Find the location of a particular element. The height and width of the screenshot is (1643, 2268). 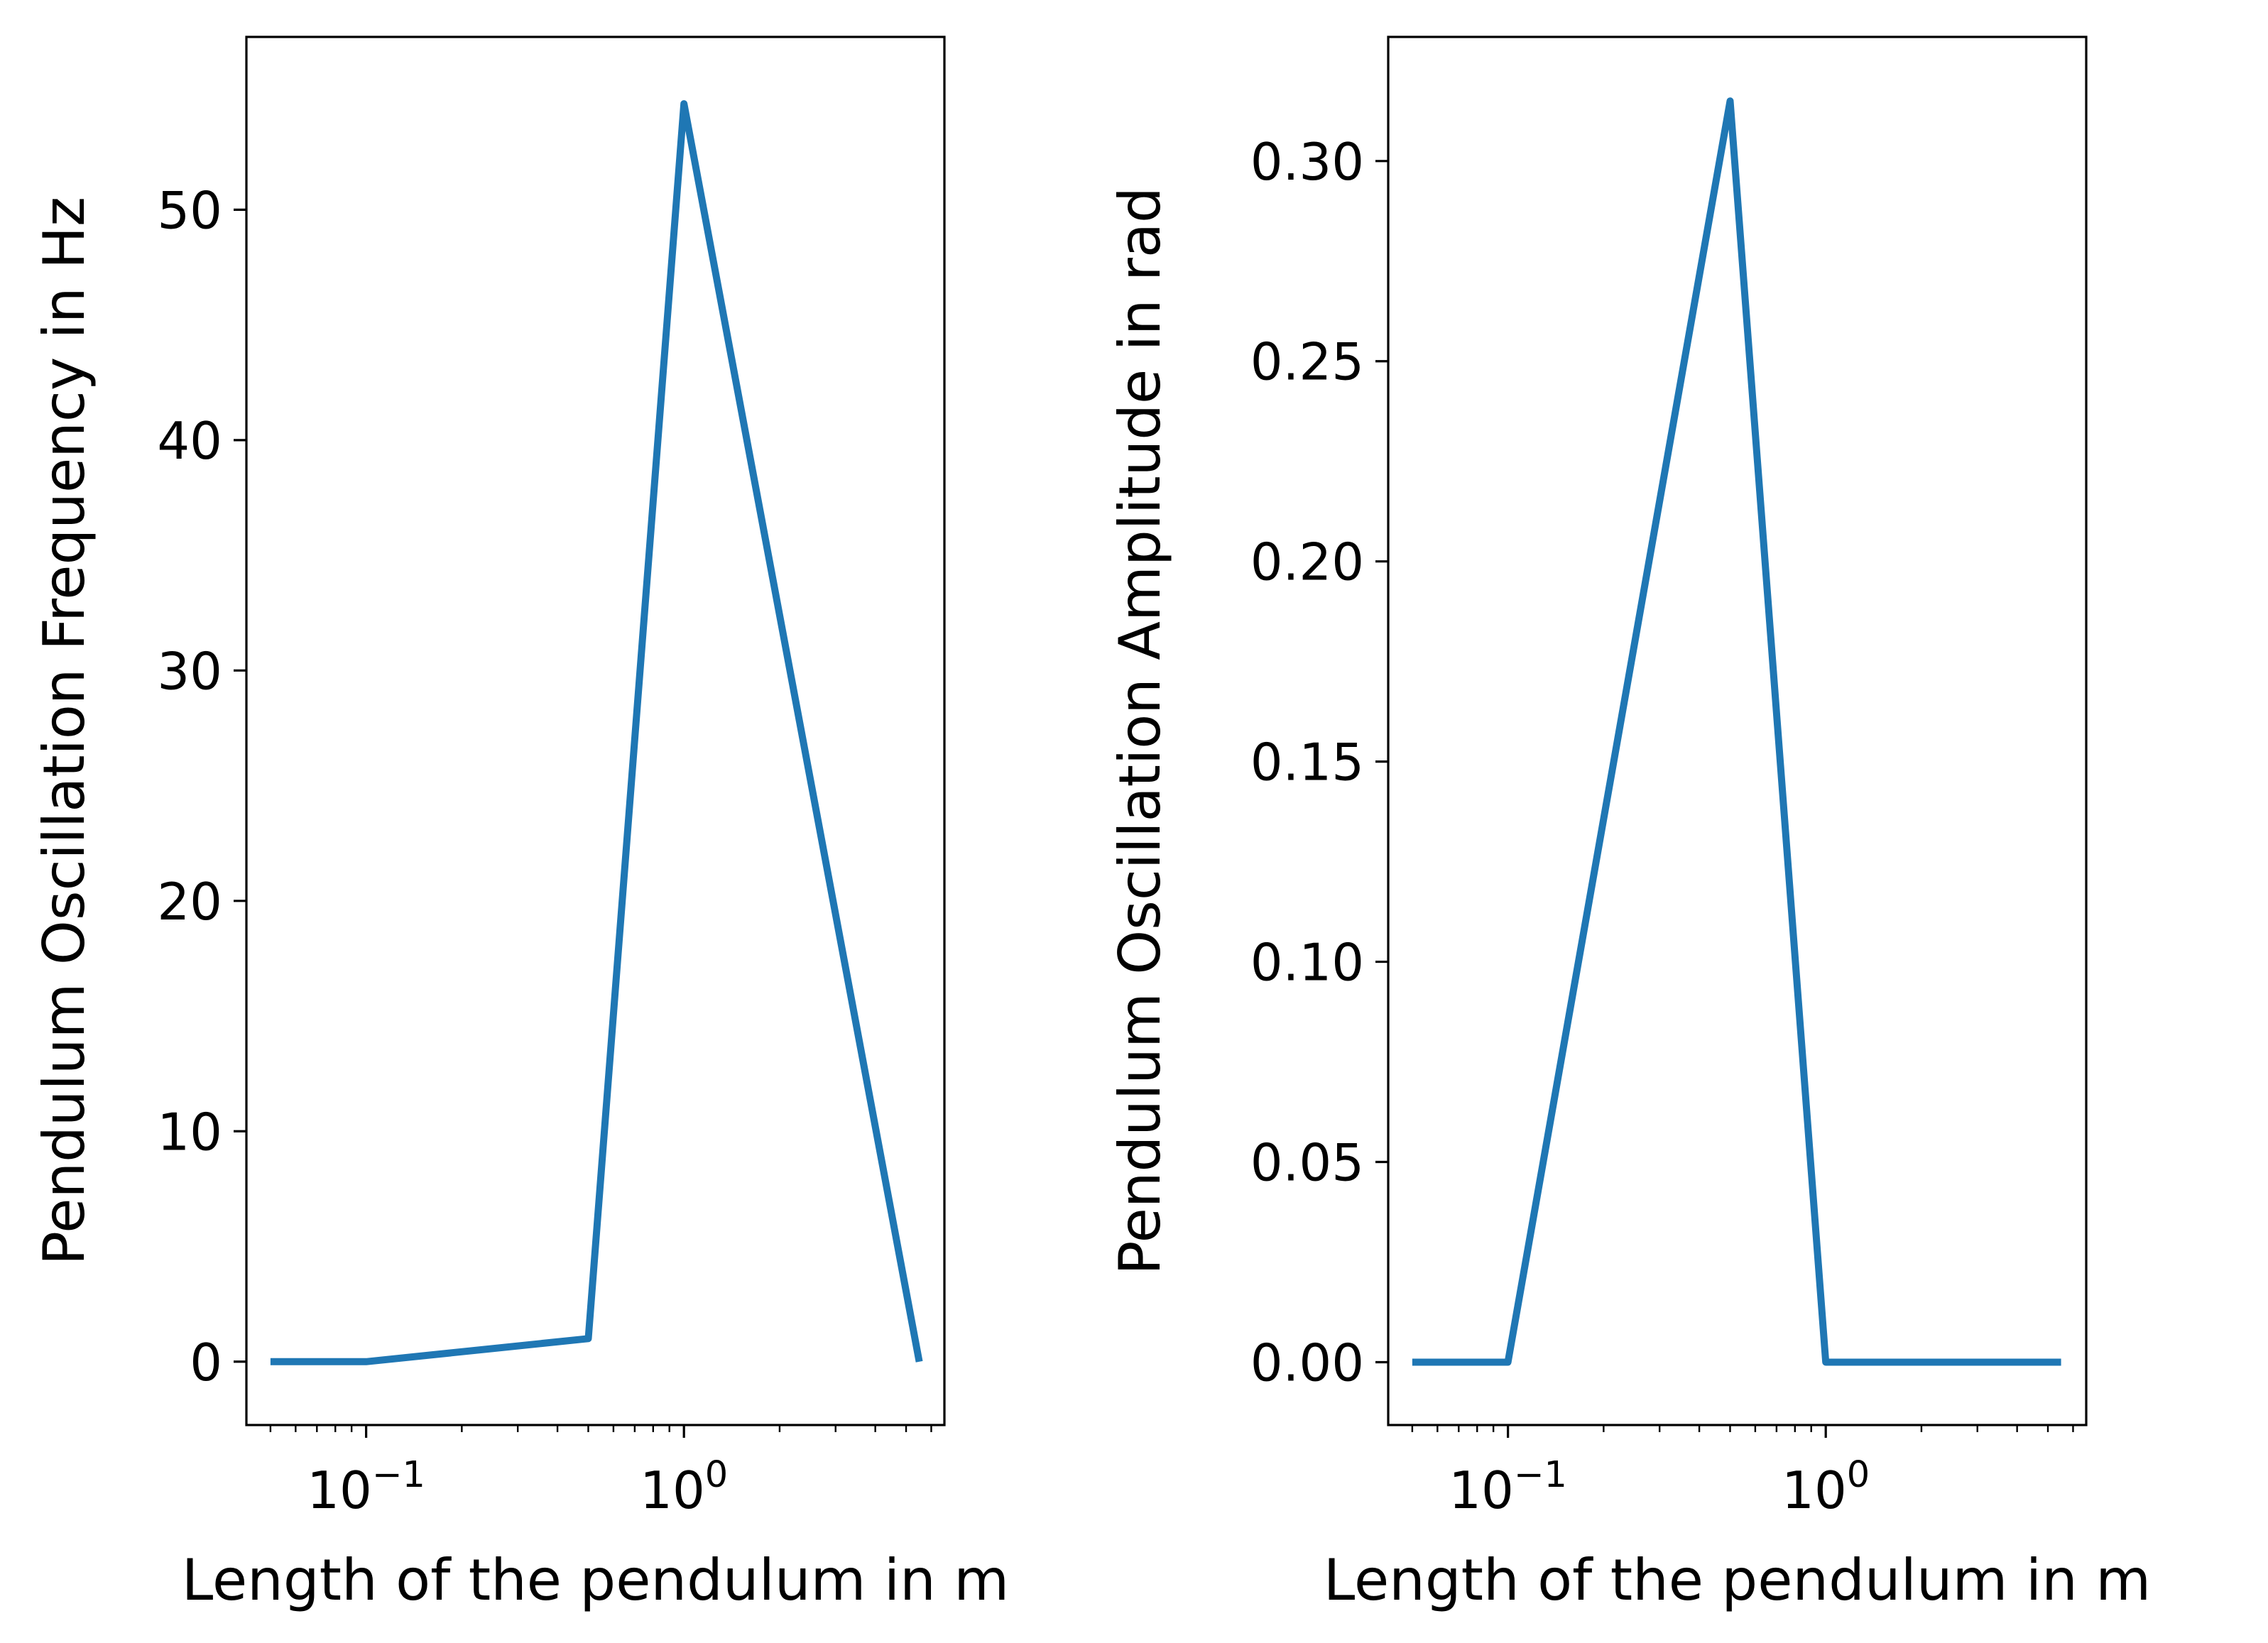

y-tick-label: 0.20 is located at coordinates (1307, 562).